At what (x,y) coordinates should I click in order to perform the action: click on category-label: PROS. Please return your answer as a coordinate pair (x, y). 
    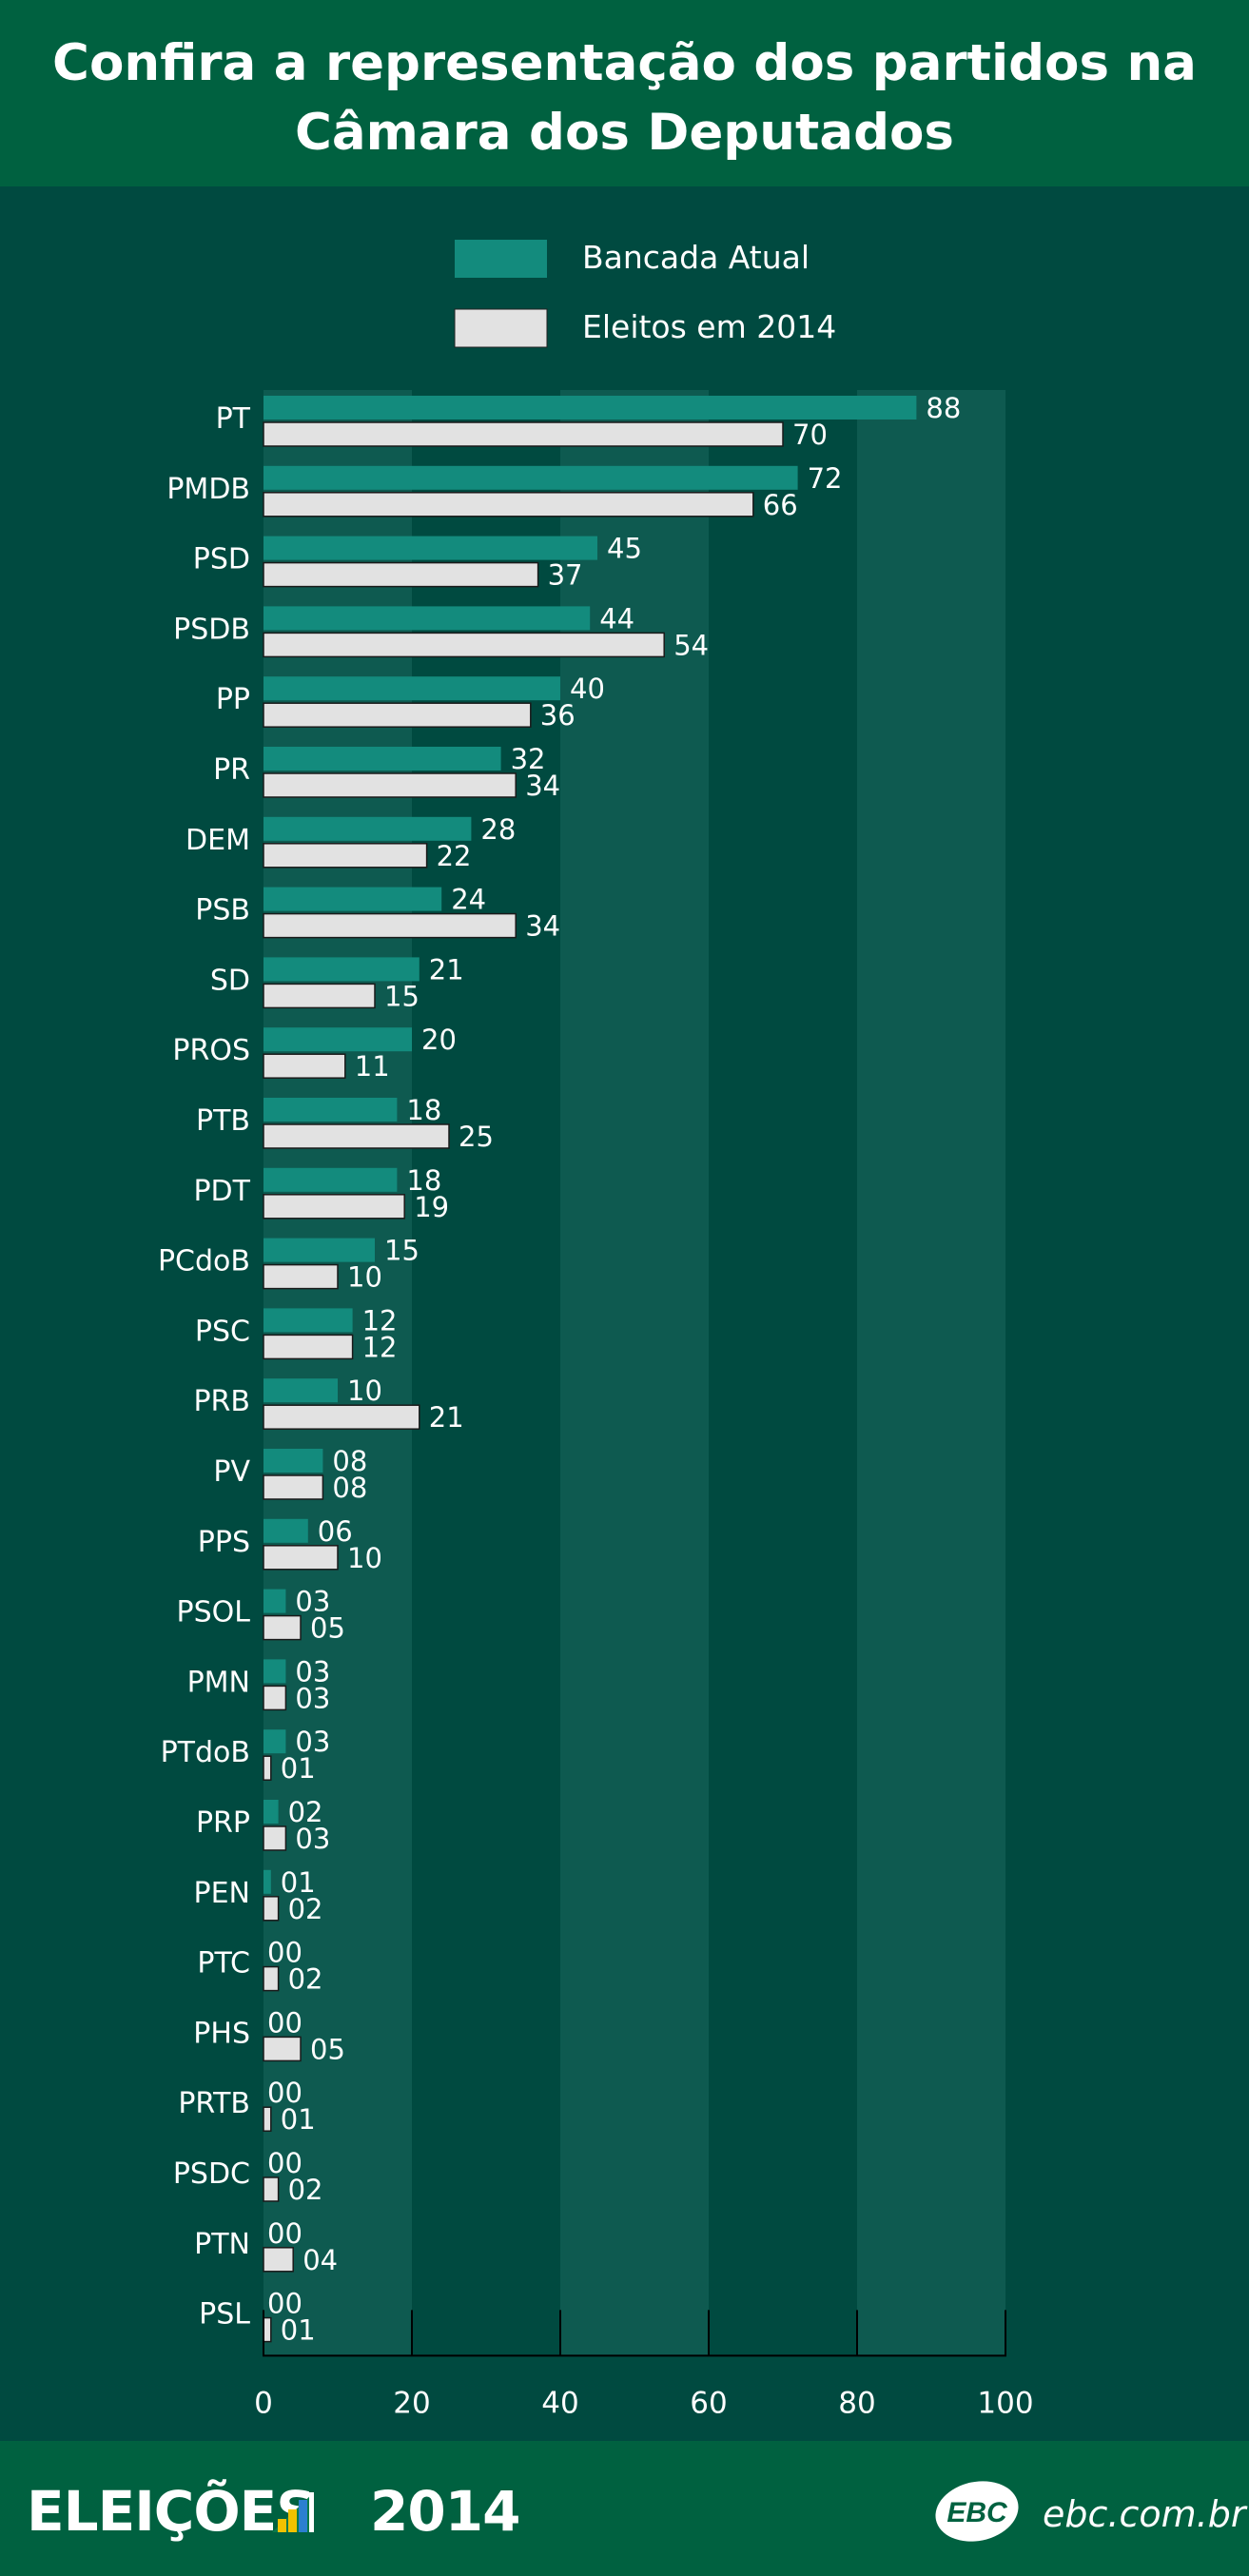
    Looking at the image, I should click on (211, 1050).